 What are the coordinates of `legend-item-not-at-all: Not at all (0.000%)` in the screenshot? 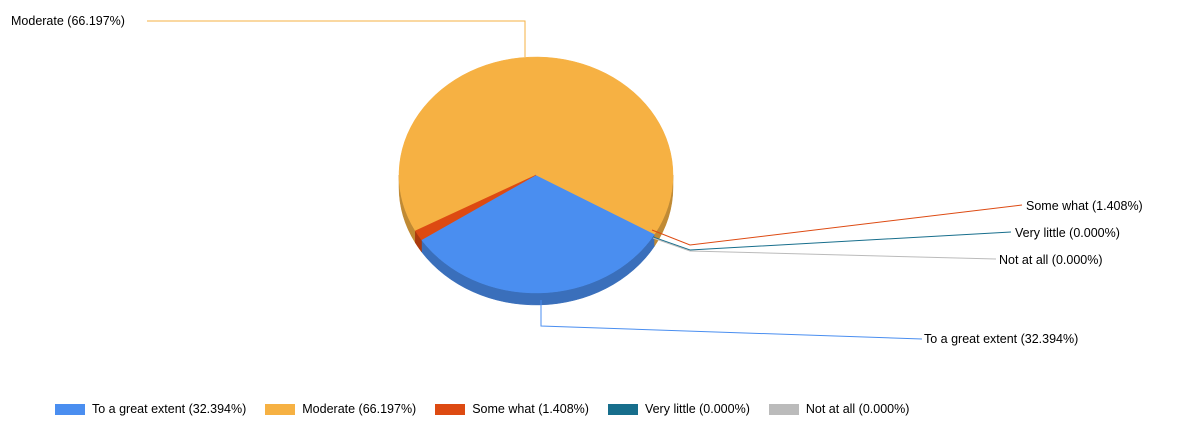 It's located at (839, 409).